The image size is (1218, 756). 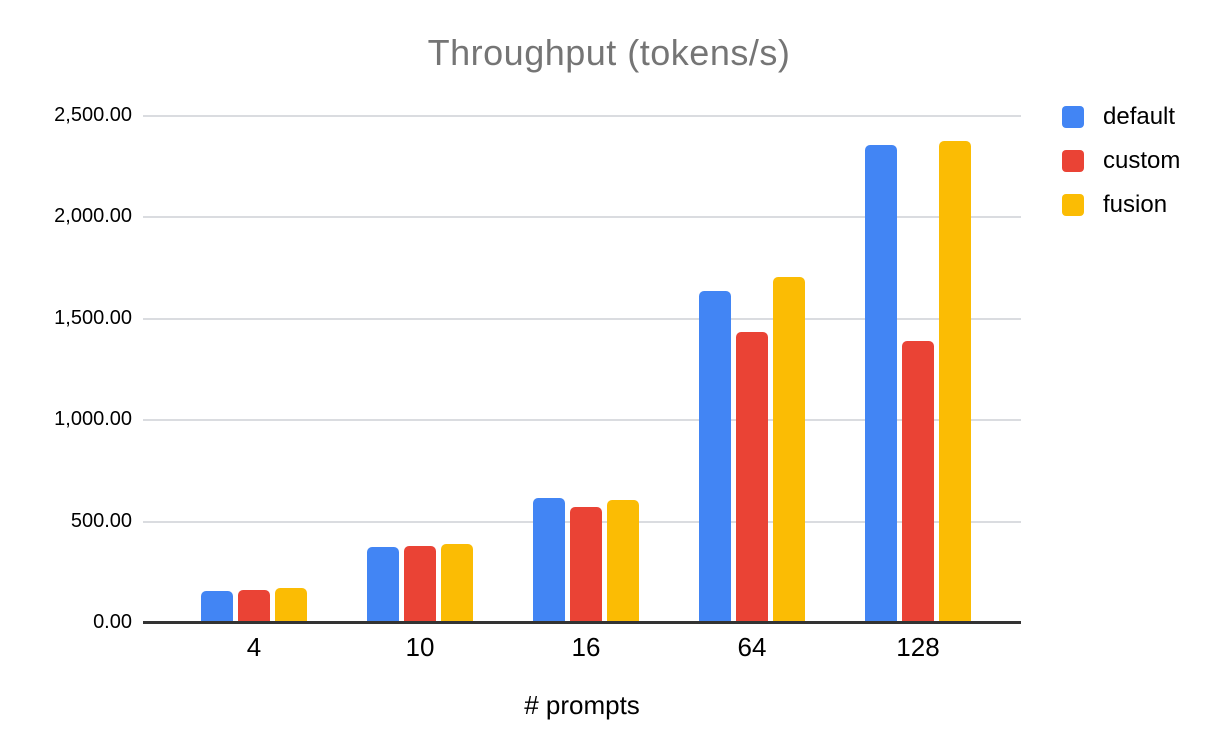 I want to click on y-tick-label: 2,500.00, so click(x=93, y=115).